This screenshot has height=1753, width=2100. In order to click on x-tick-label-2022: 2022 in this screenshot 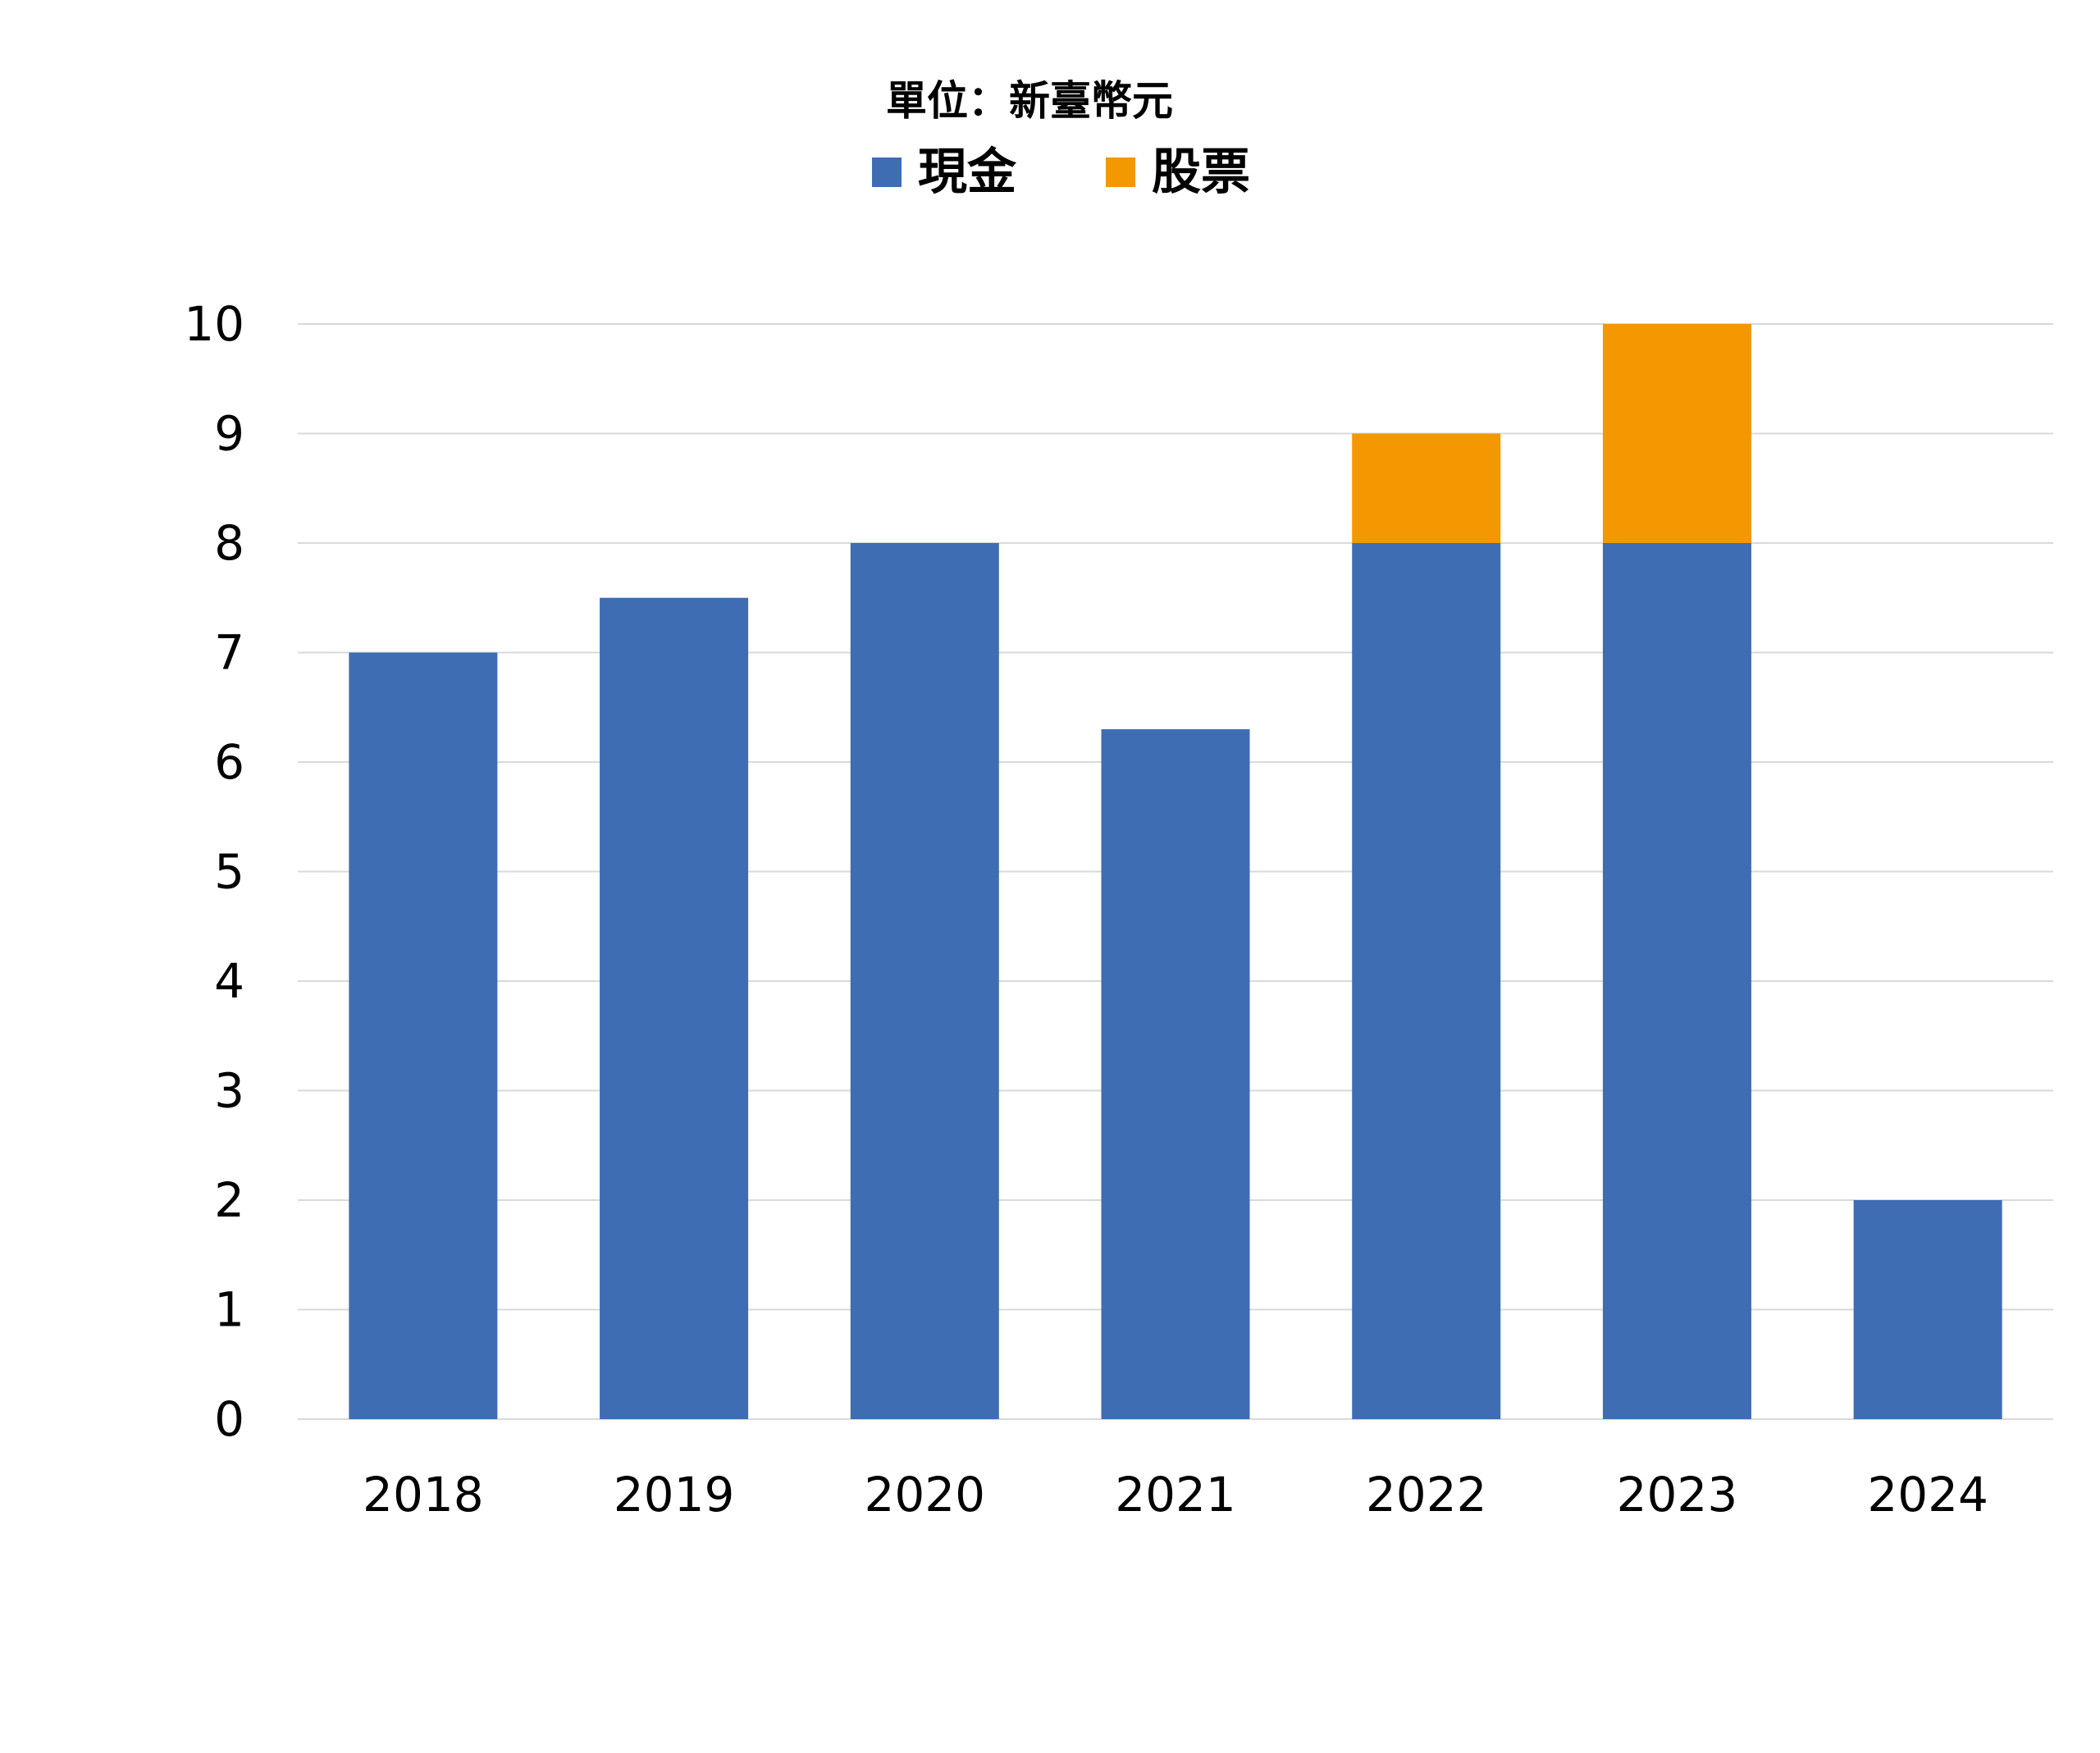, I will do `click(1427, 1494)`.